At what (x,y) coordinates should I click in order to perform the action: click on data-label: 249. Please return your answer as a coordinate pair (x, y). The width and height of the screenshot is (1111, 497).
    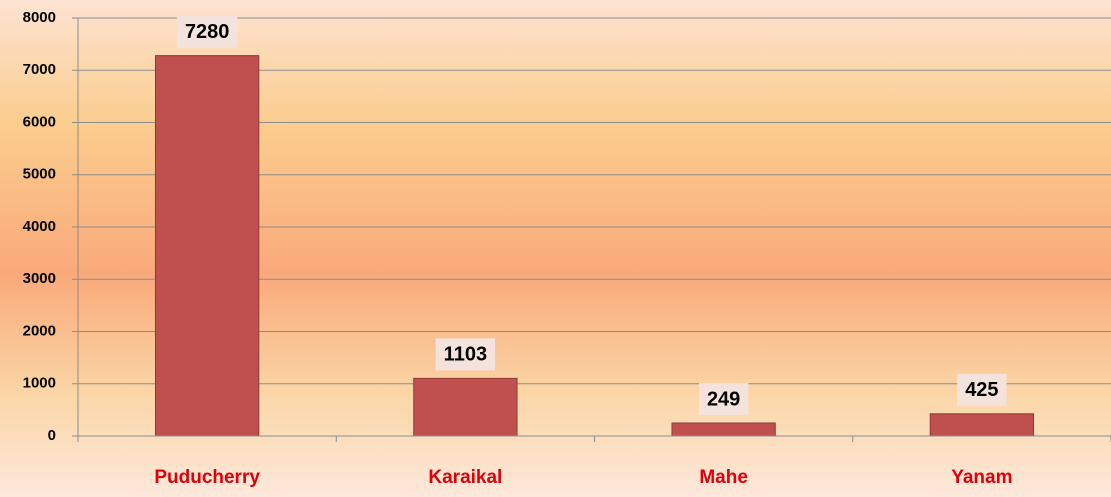
    Looking at the image, I should click on (723, 399).